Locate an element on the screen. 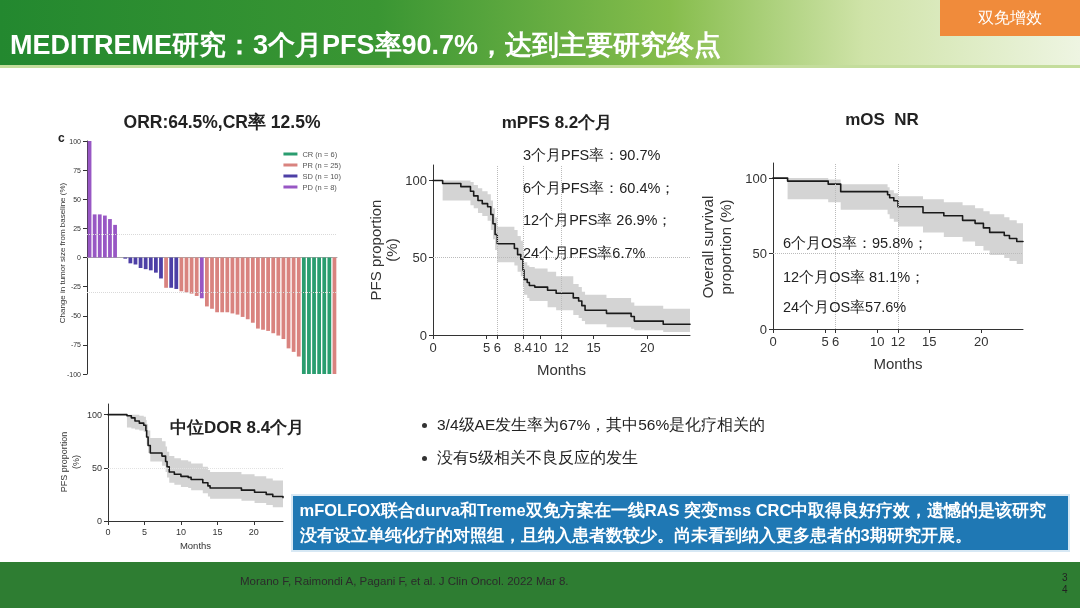 The height and width of the screenshot is (608, 1080). text: Morano F, Raimondi A, Pagani F, et al. J Clin Oncol. 2022 Mar 8. is located at coordinates (404, 582).